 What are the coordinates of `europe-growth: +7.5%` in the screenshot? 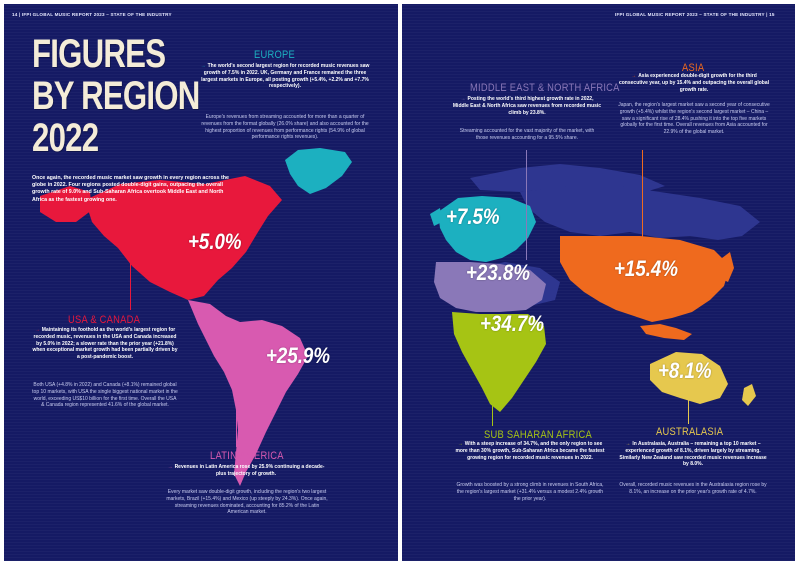 It's located at (473, 216).